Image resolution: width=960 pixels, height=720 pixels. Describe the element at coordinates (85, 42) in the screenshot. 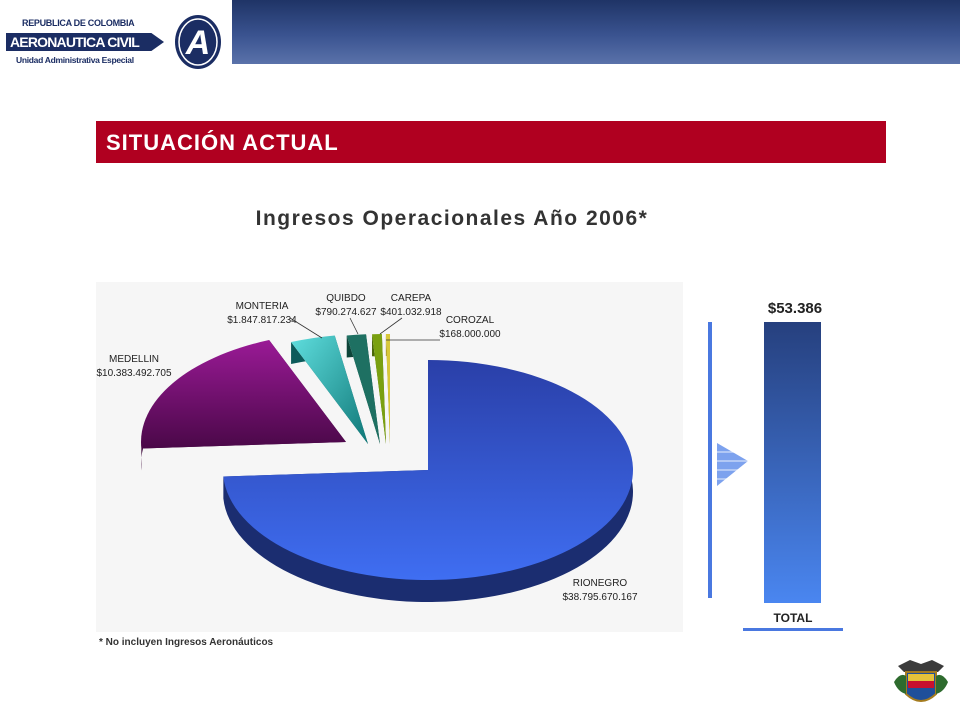

I see `logo-line2: AERONAUTICA CIVIL` at that location.